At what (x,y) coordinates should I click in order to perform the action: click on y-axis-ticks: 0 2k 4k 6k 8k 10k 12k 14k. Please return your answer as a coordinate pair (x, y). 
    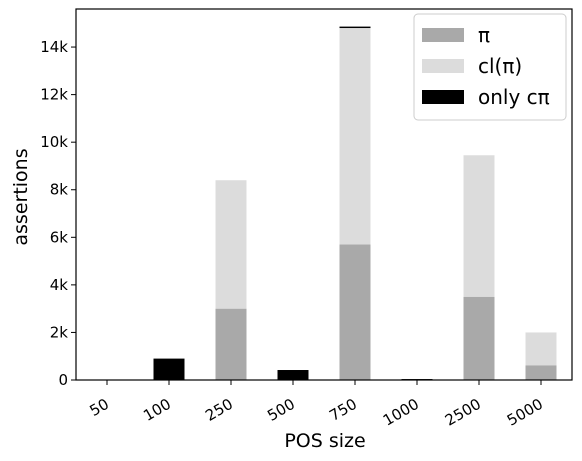
    Looking at the image, I should click on (58, 213).